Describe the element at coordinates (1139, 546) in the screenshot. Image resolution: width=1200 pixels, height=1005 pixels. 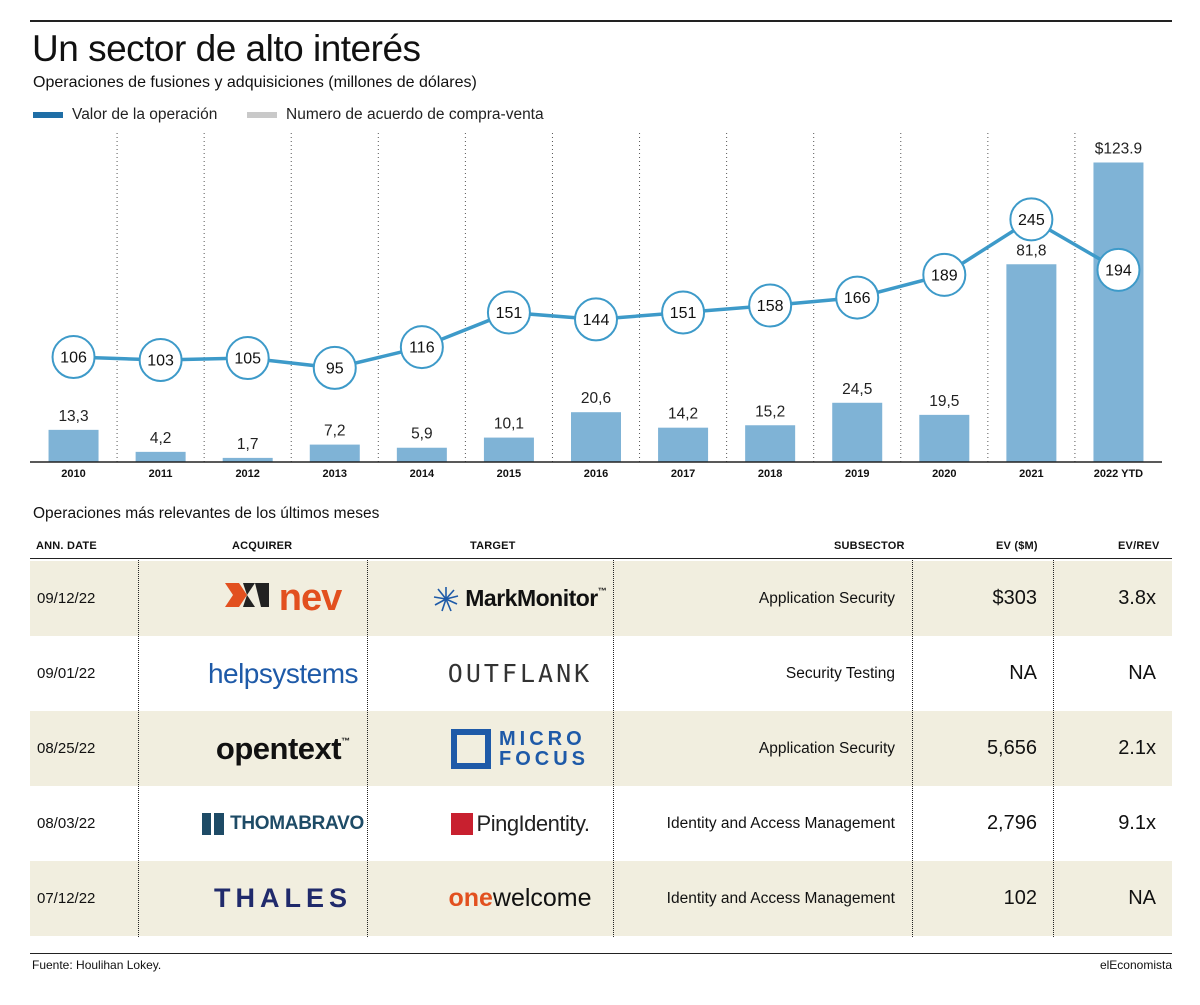
I see `header-evrev: EV/REV` at that location.